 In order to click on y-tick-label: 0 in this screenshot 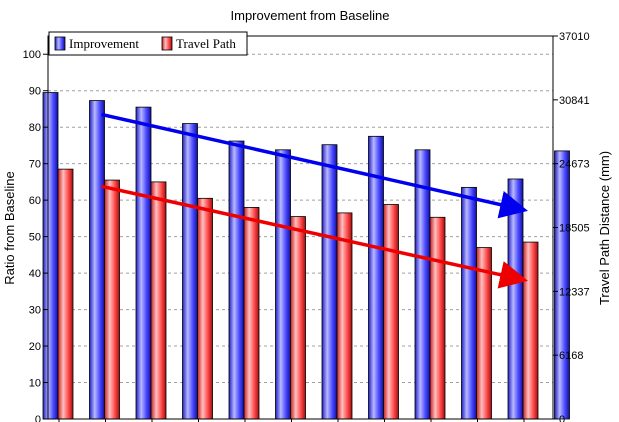, I will do `click(38, 418)`.